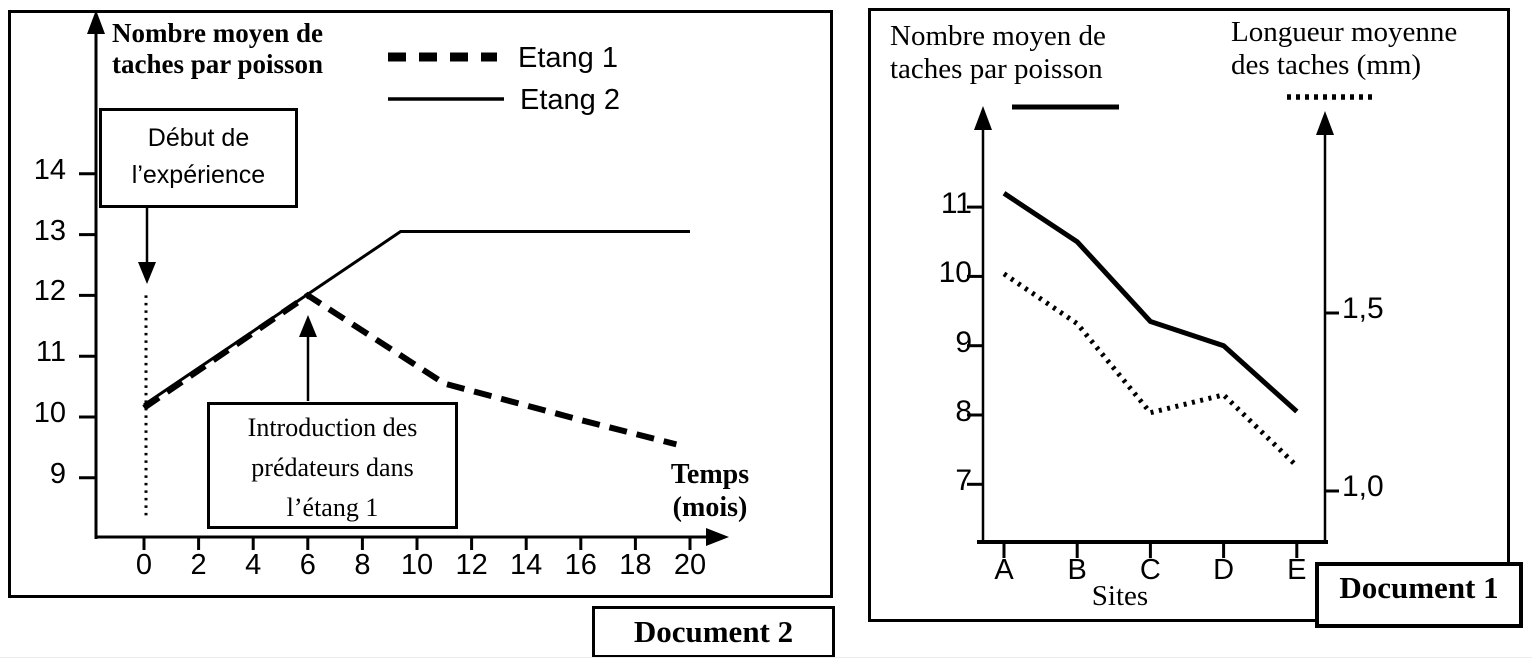 The height and width of the screenshot is (668, 1532). I want to click on doc2-x-tick-label: 18, so click(635, 565).